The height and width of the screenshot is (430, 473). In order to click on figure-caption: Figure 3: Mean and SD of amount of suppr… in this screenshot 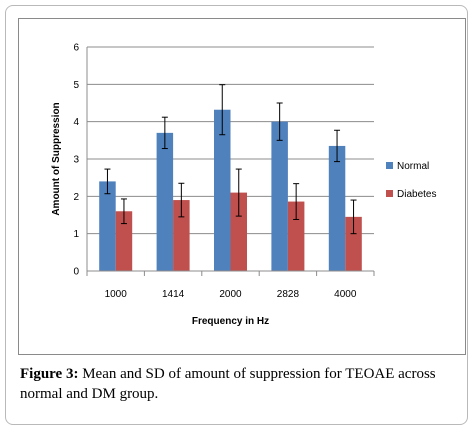, I will do `click(242, 384)`.